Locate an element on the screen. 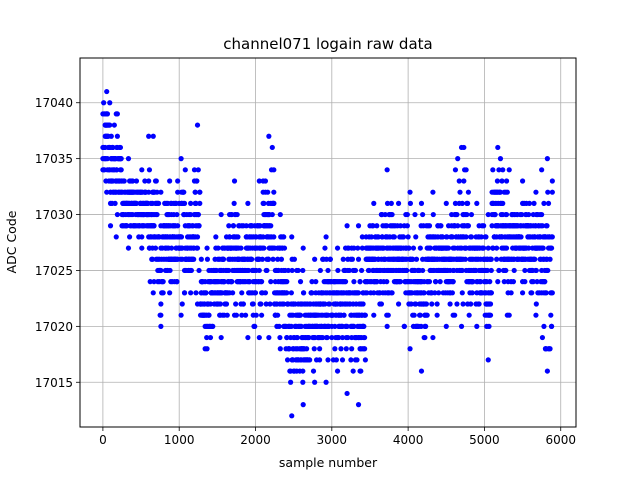 Image resolution: width=640 pixels, height=480 pixels. chart-title: channel071 logain raw data is located at coordinates (327, 44).